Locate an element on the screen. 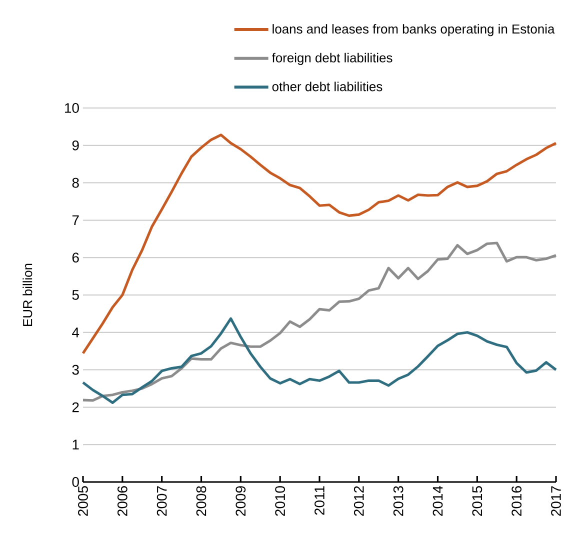 The height and width of the screenshot is (551, 569). y-tick-label: 9 is located at coordinates (75, 145).